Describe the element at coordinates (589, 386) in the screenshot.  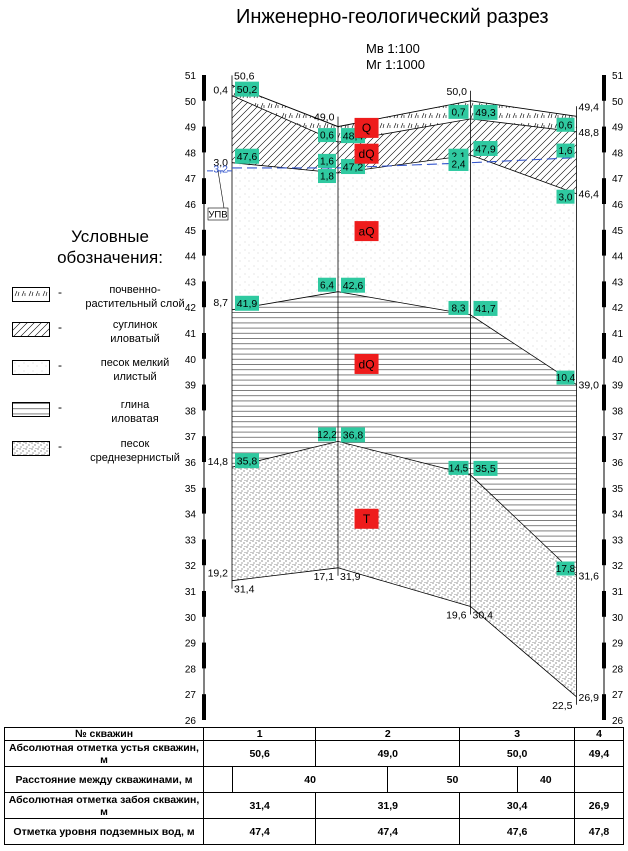
I see `well-4-elev-label: 39,0` at that location.